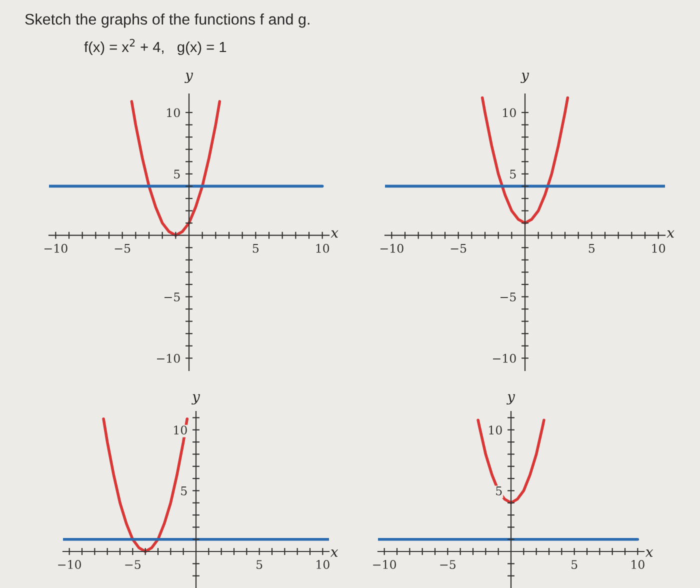 The height and width of the screenshot is (588, 700). I want to click on chart-title: Sketch the graphs of the functions f and g., so click(167, 20).